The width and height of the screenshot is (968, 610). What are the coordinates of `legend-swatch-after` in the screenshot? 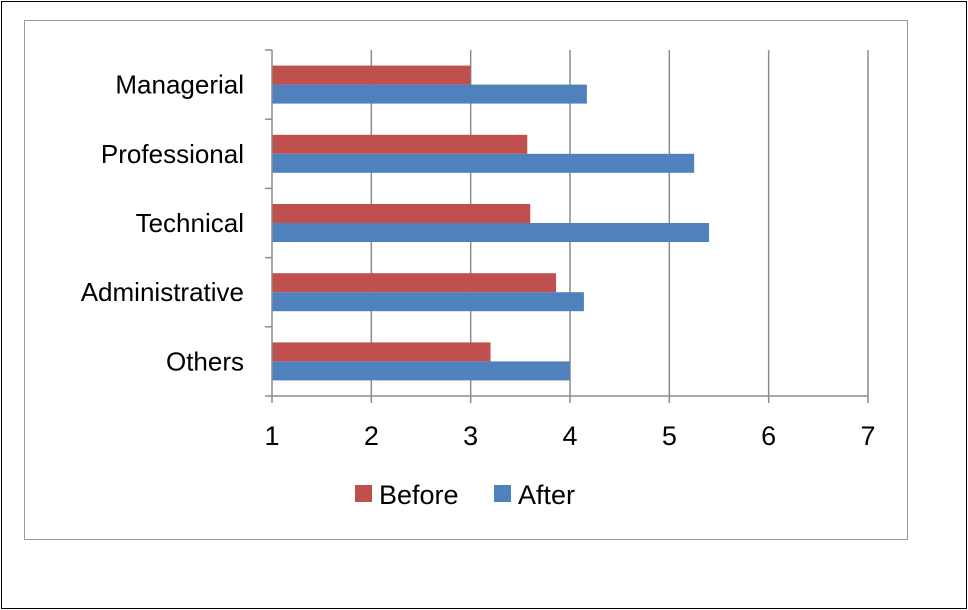 It's located at (502, 493).